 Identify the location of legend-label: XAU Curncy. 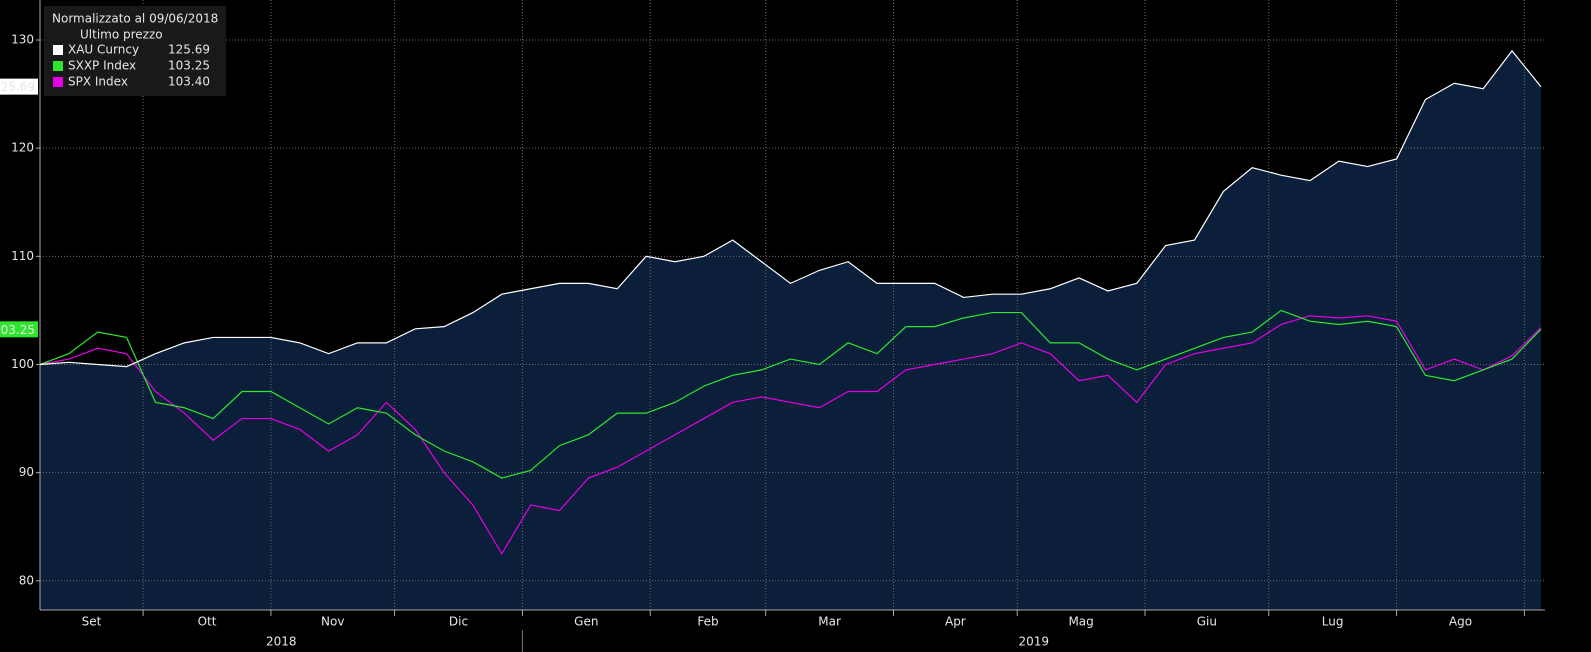
(103, 50).